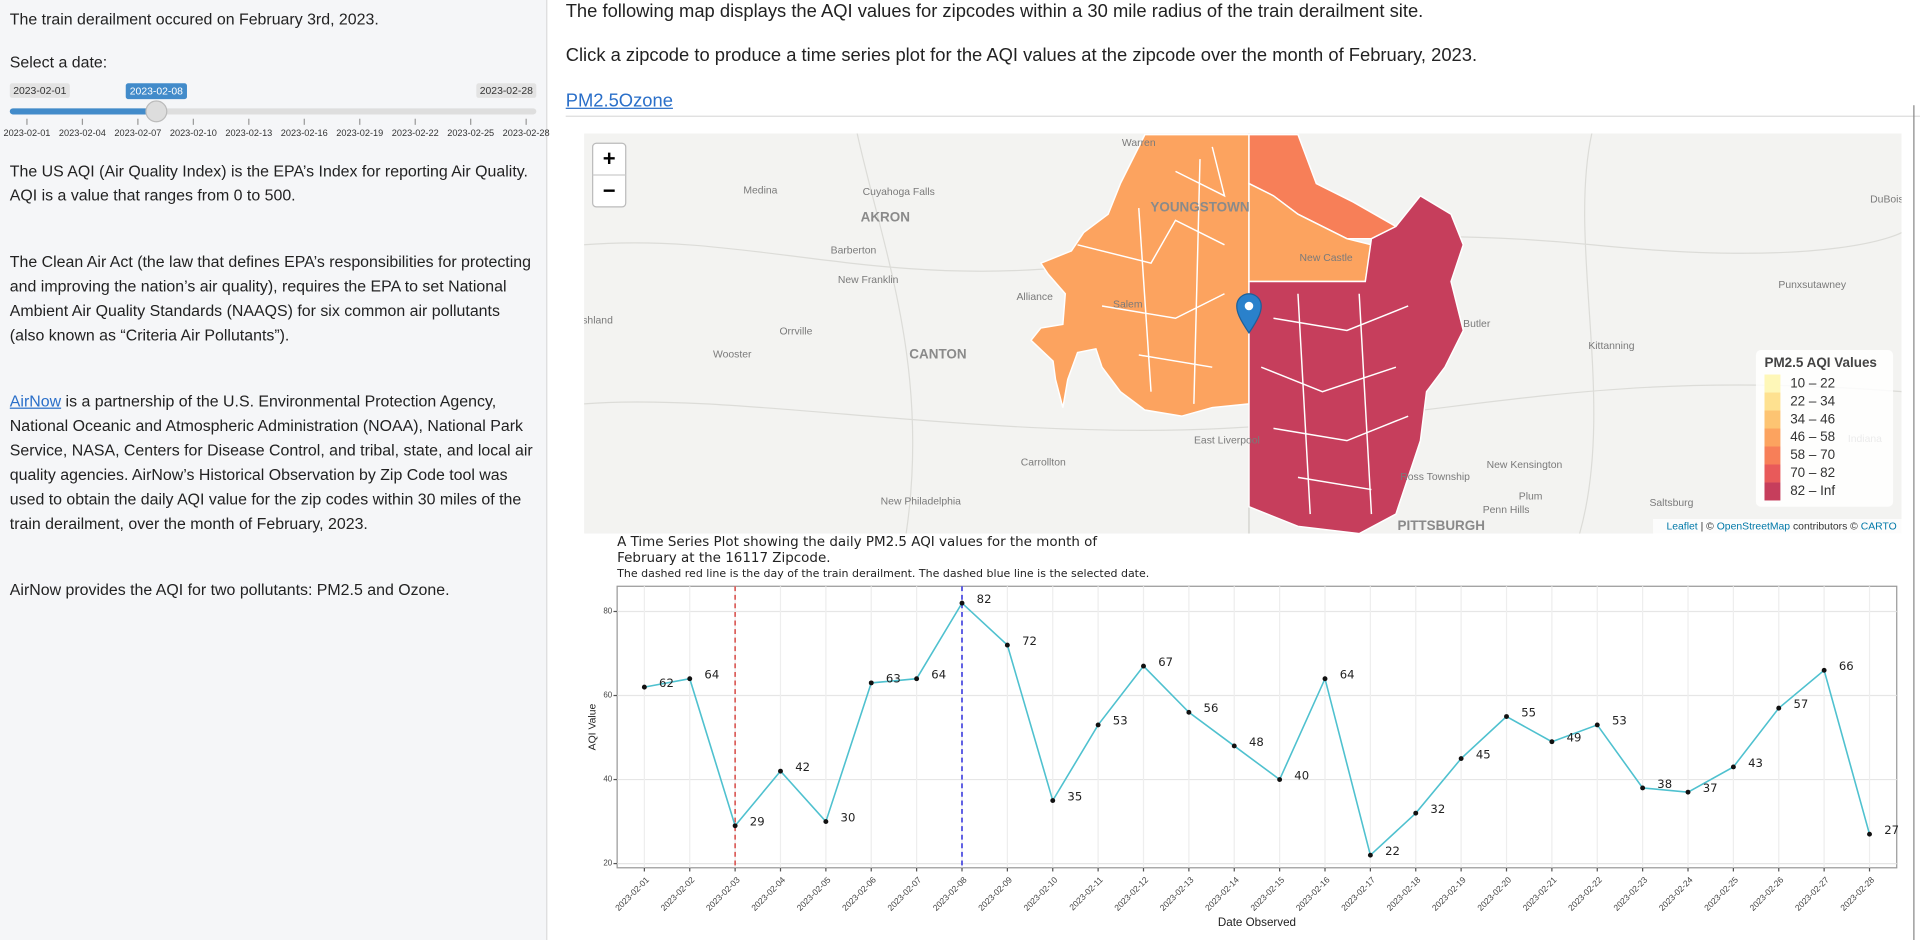  What do you see at coordinates (950, 894) in the screenshot?
I see `x-tick-label: 2023-02-08` at bounding box center [950, 894].